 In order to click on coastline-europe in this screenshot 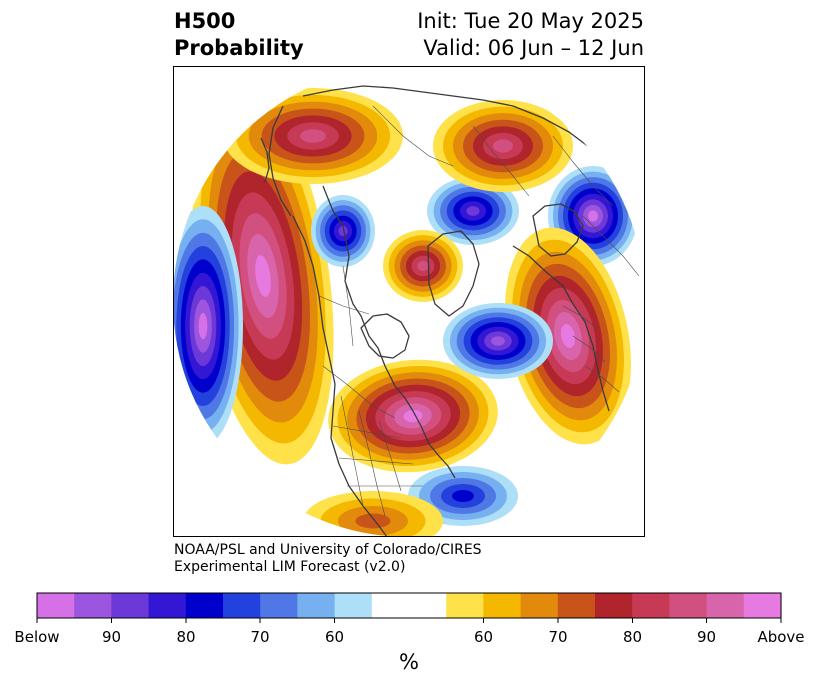, I will do `click(561, 328)`.